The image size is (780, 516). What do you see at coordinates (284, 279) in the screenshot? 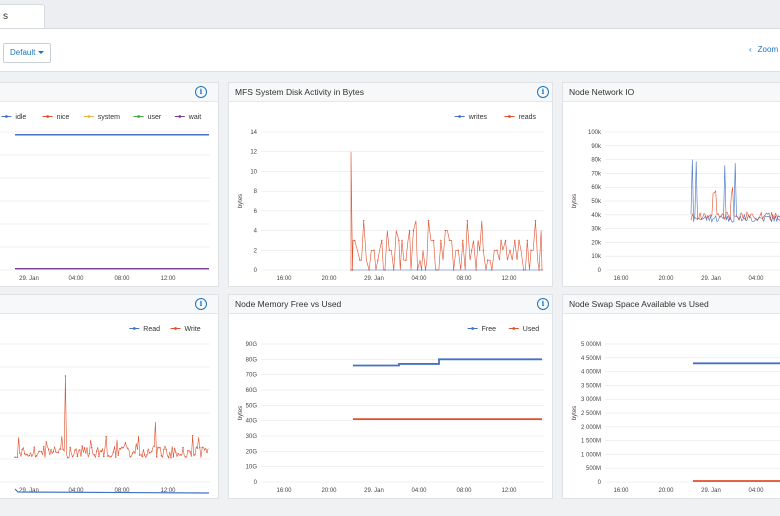
I see `x-tick-label: 16:00` at bounding box center [284, 279].